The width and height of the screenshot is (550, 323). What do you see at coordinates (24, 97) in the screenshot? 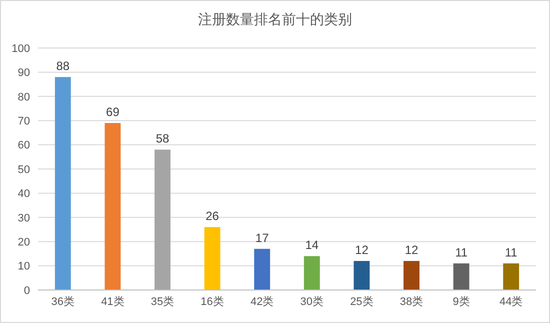
I see `y-tick-label: 80` at bounding box center [24, 97].